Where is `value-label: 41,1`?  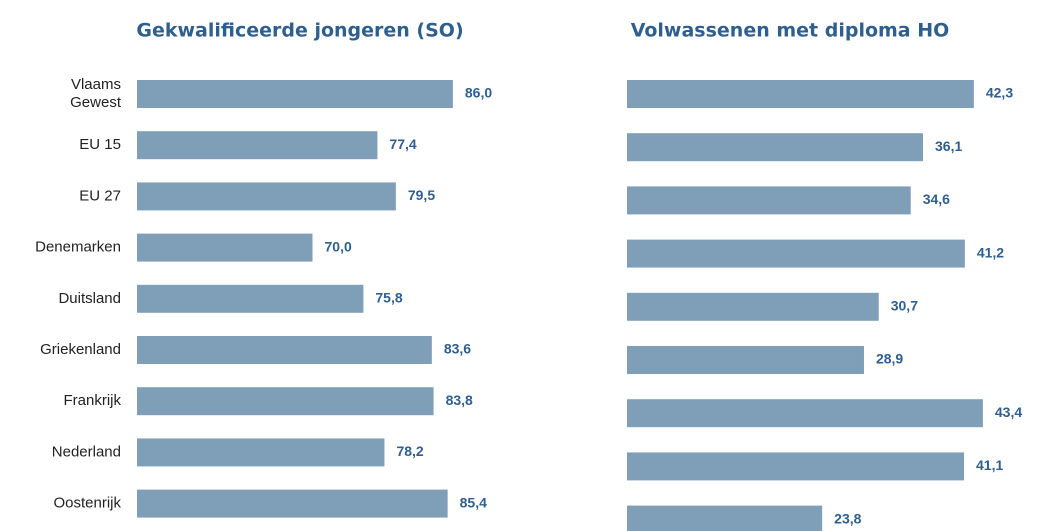
value-label: 41,1 is located at coordinates (989, 465).